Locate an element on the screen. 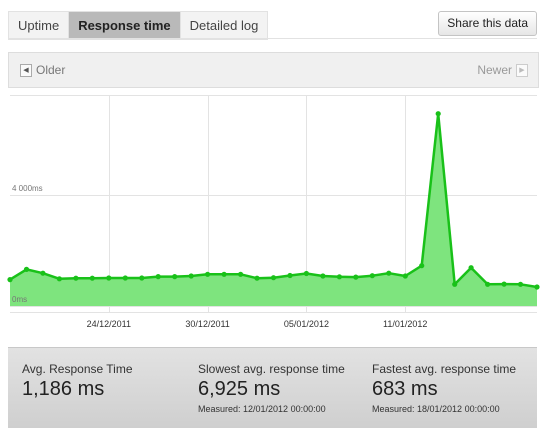 The height and width of the screenshot is (436, 550). stat-fastest-value: 683 ms is located at coordinates (405, 389).